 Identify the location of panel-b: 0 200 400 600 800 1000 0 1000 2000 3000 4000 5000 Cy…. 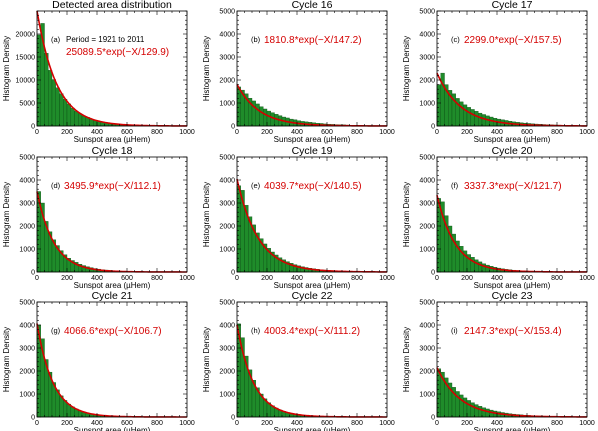
(298, 72).